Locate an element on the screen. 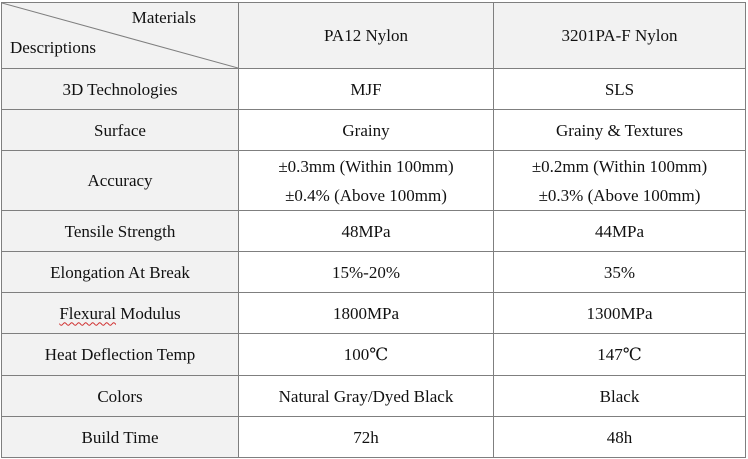 The height and width of the screenshot is (459, 748). table-row: Elongation At Break 15%-20% 35% is located at coordinates (373, 272).